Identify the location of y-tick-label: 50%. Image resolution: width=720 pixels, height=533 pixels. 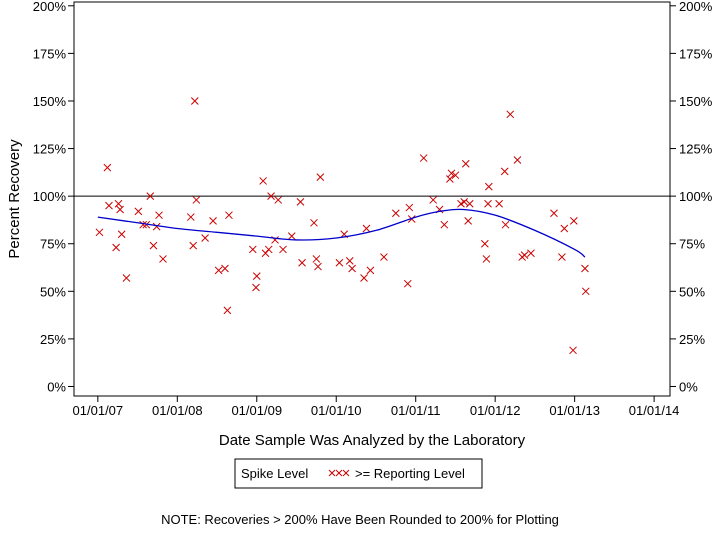
(53, 291).